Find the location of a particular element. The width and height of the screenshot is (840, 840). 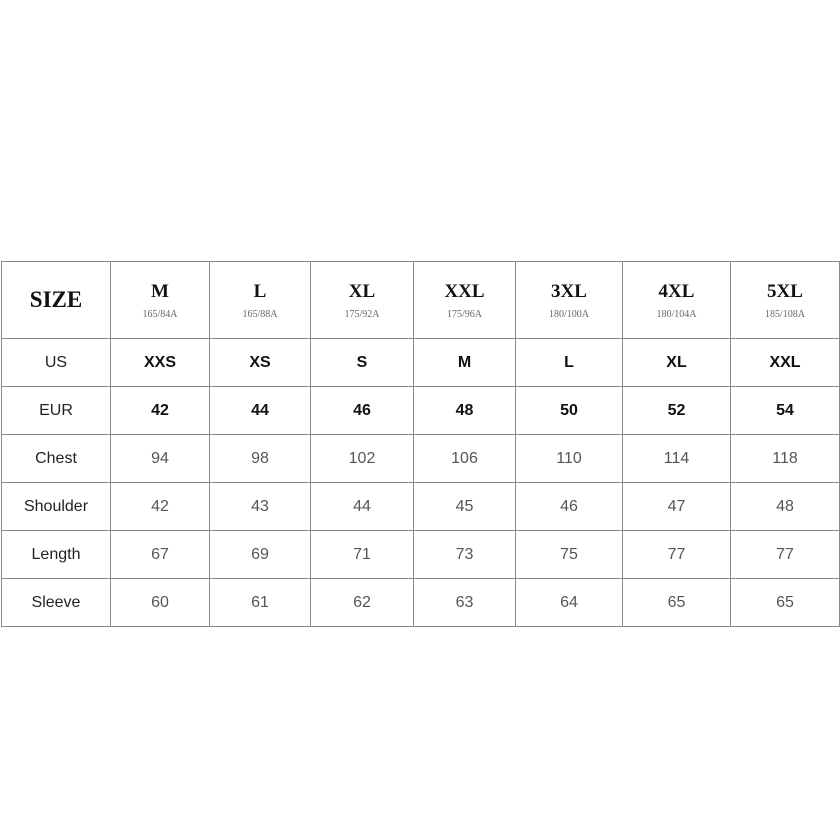

size-code: 185/108A is located at coordinates (785, 314).